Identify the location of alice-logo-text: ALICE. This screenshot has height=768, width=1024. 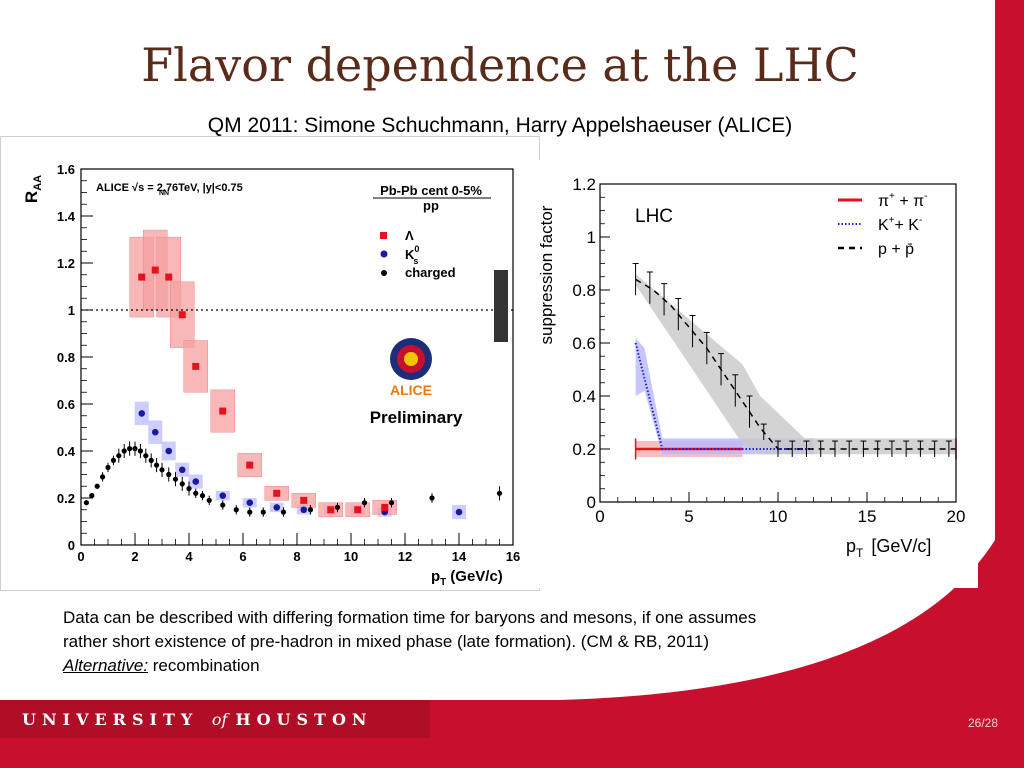
(411, 390).